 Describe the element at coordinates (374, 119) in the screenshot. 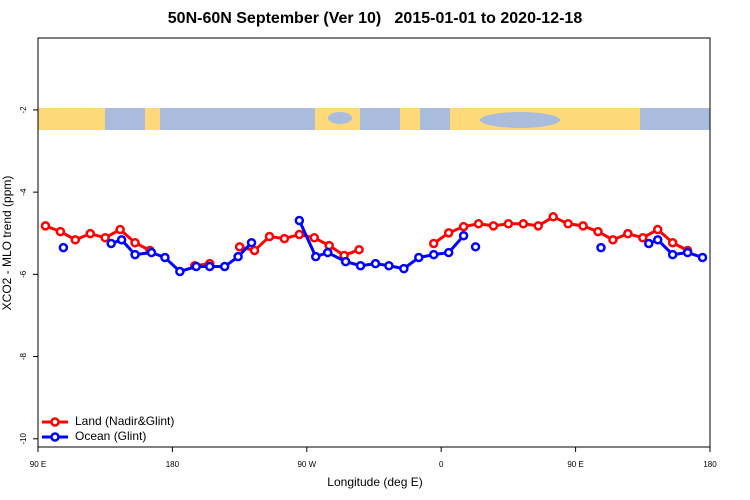

I see `map-strip` at that location.